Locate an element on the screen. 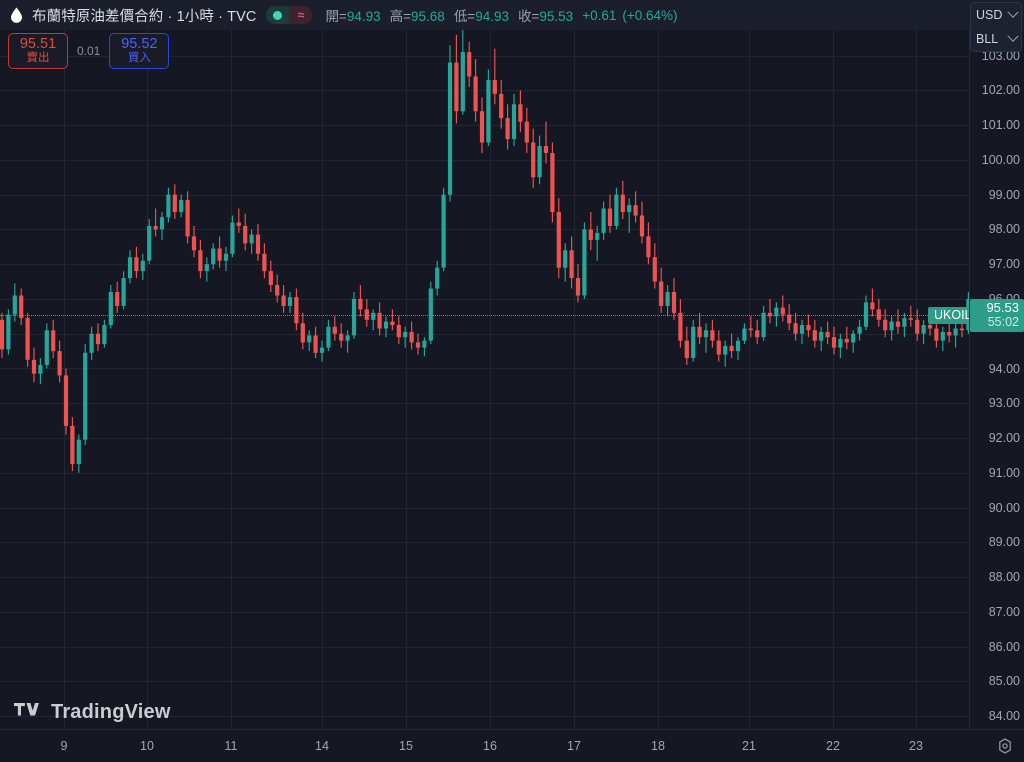 Image resolution: width=1024 pixels, height=762 pixels. time-tick: 11 is located at coordinates (231, 746).